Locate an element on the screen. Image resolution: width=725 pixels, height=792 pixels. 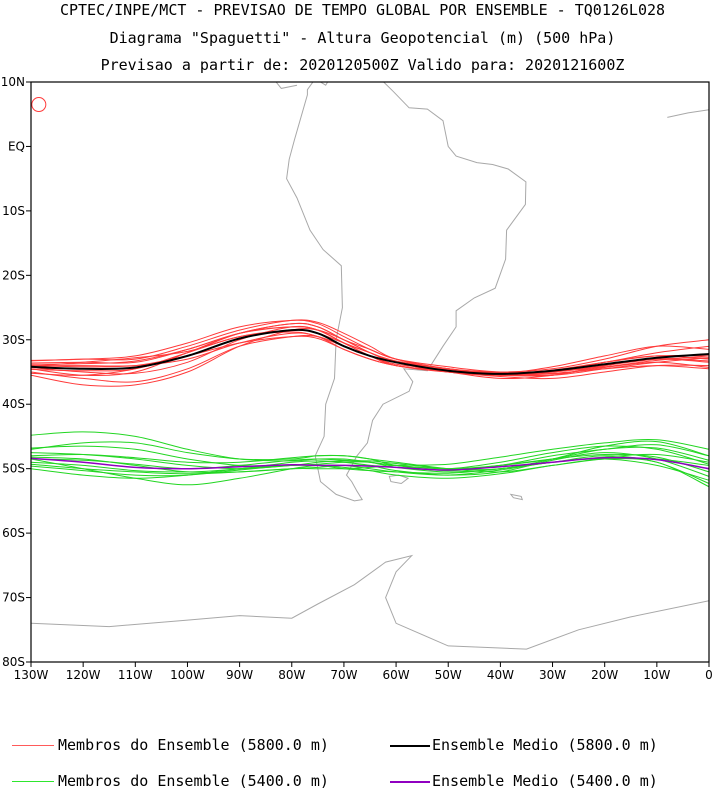
y-tick-label: 50S is located at coordinates (13, 469).